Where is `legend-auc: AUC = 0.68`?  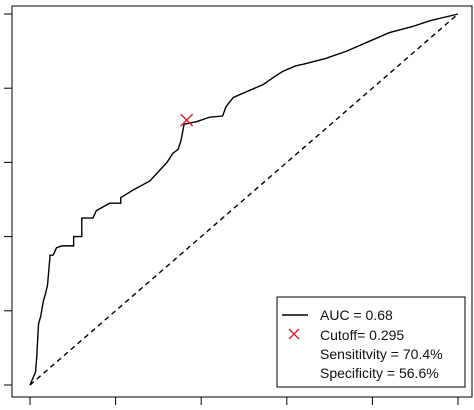 legend-auc: AUC = 0.68 is located at coordinates (356, 315).